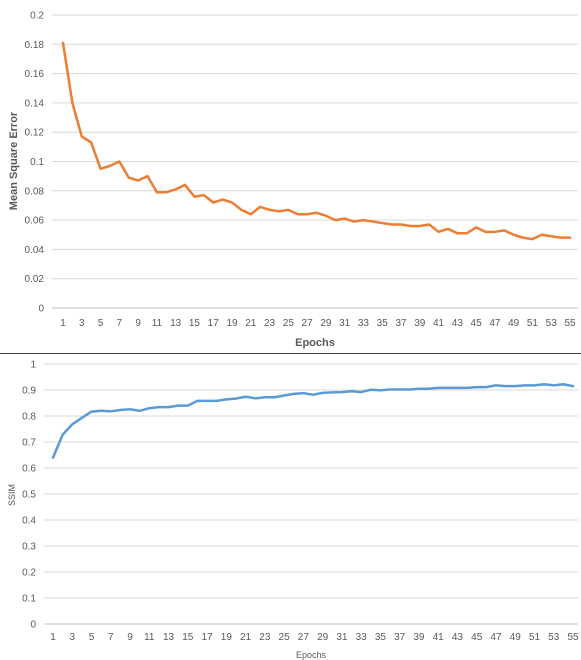 This screenshot has width=581, height=660. I want to click on y-tick-label: 0.06, so click(35, 221).